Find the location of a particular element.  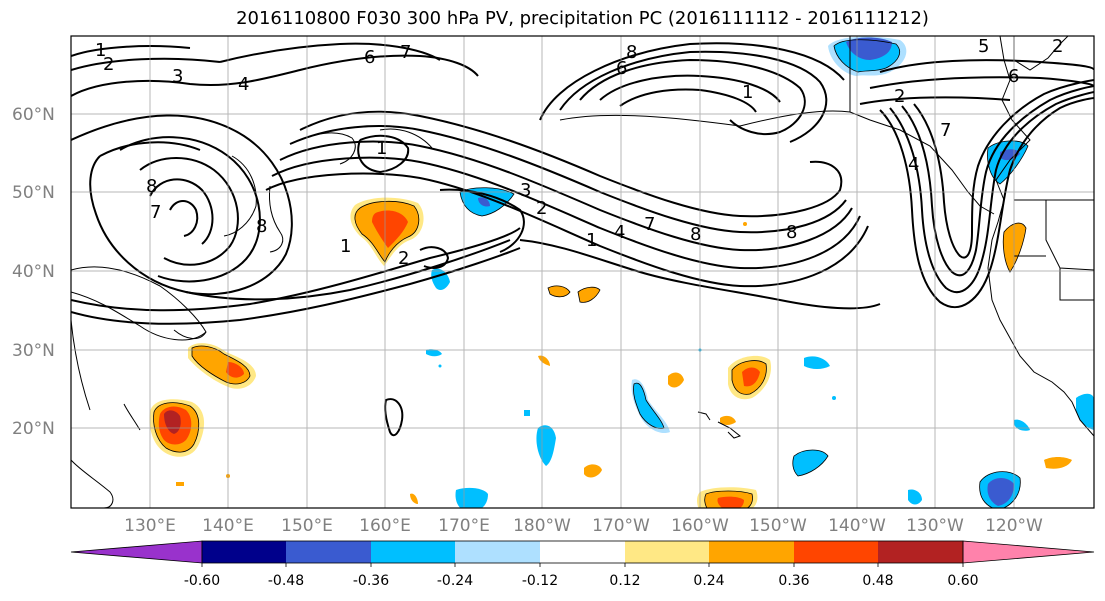

colorbar-extend-low is located at coordinates (136, 552).